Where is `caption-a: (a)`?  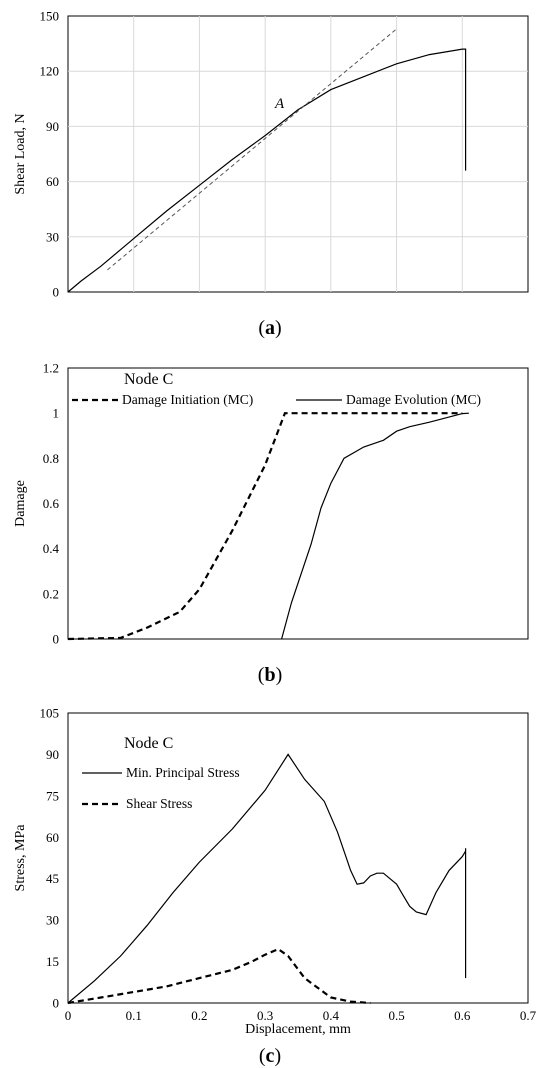 caption-a: (a) is located at coordinates (269, 328).